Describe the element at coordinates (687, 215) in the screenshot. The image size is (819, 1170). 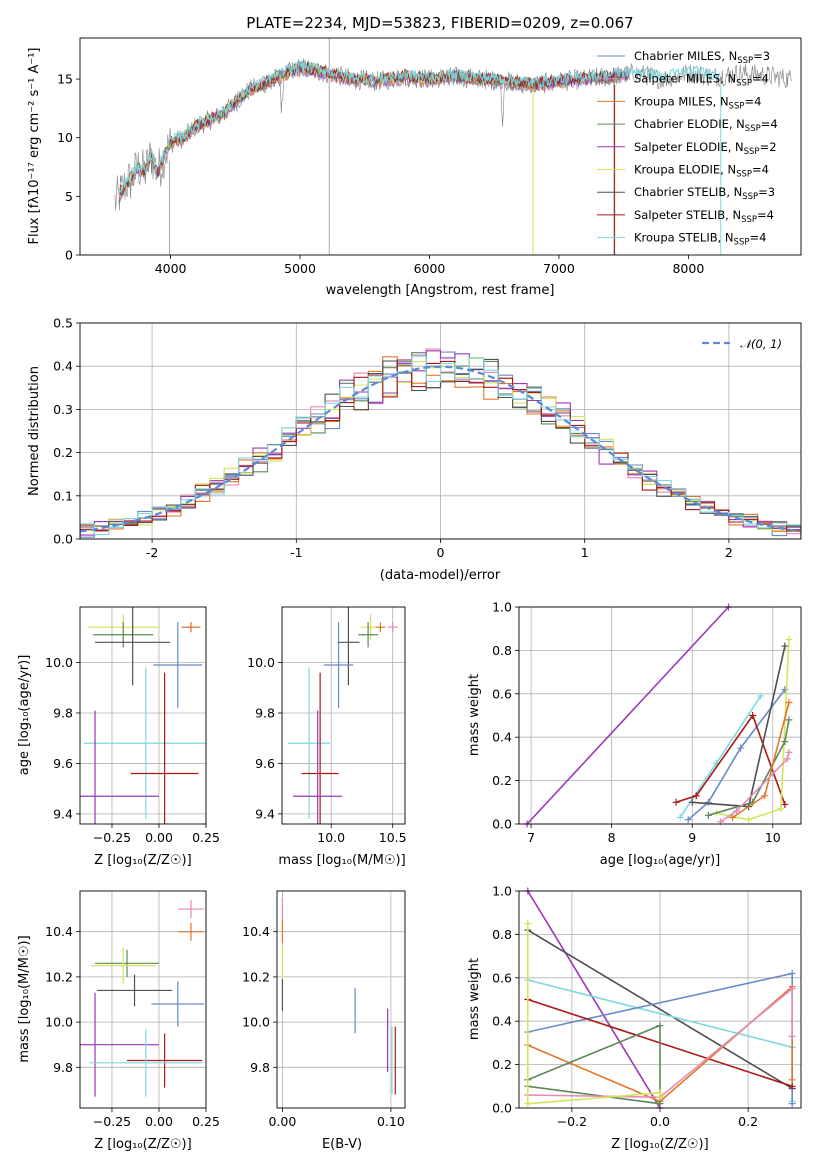
I see `legend-label-main: Salpeter STELIB, N` at that location.